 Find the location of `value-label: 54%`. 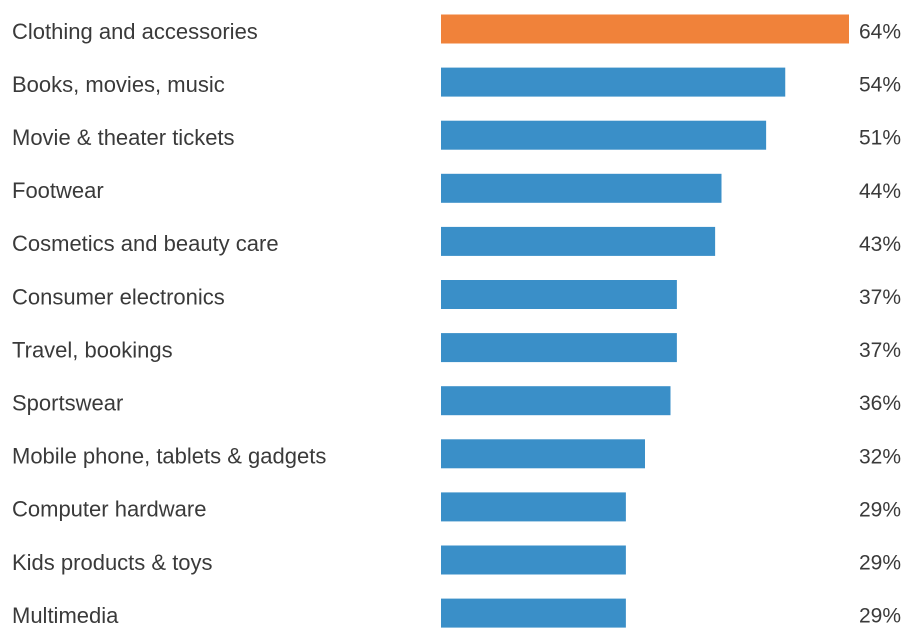

value-label: 54% is located at coordinates (880, 85).